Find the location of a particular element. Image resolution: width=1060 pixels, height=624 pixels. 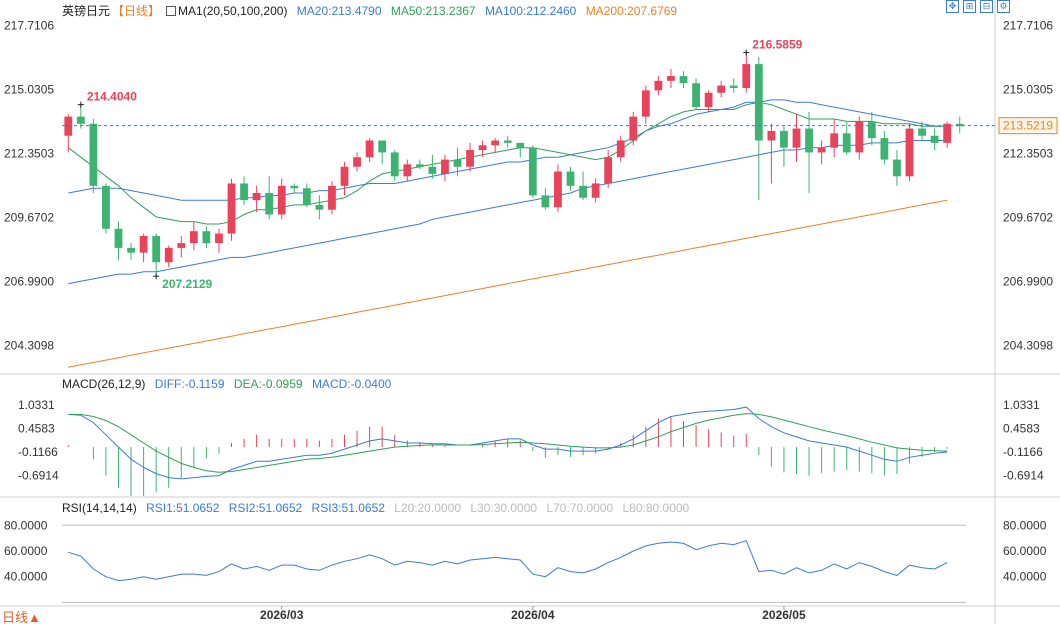

extreme-annotation: 207.2129 is located at coordinates (187, 284).